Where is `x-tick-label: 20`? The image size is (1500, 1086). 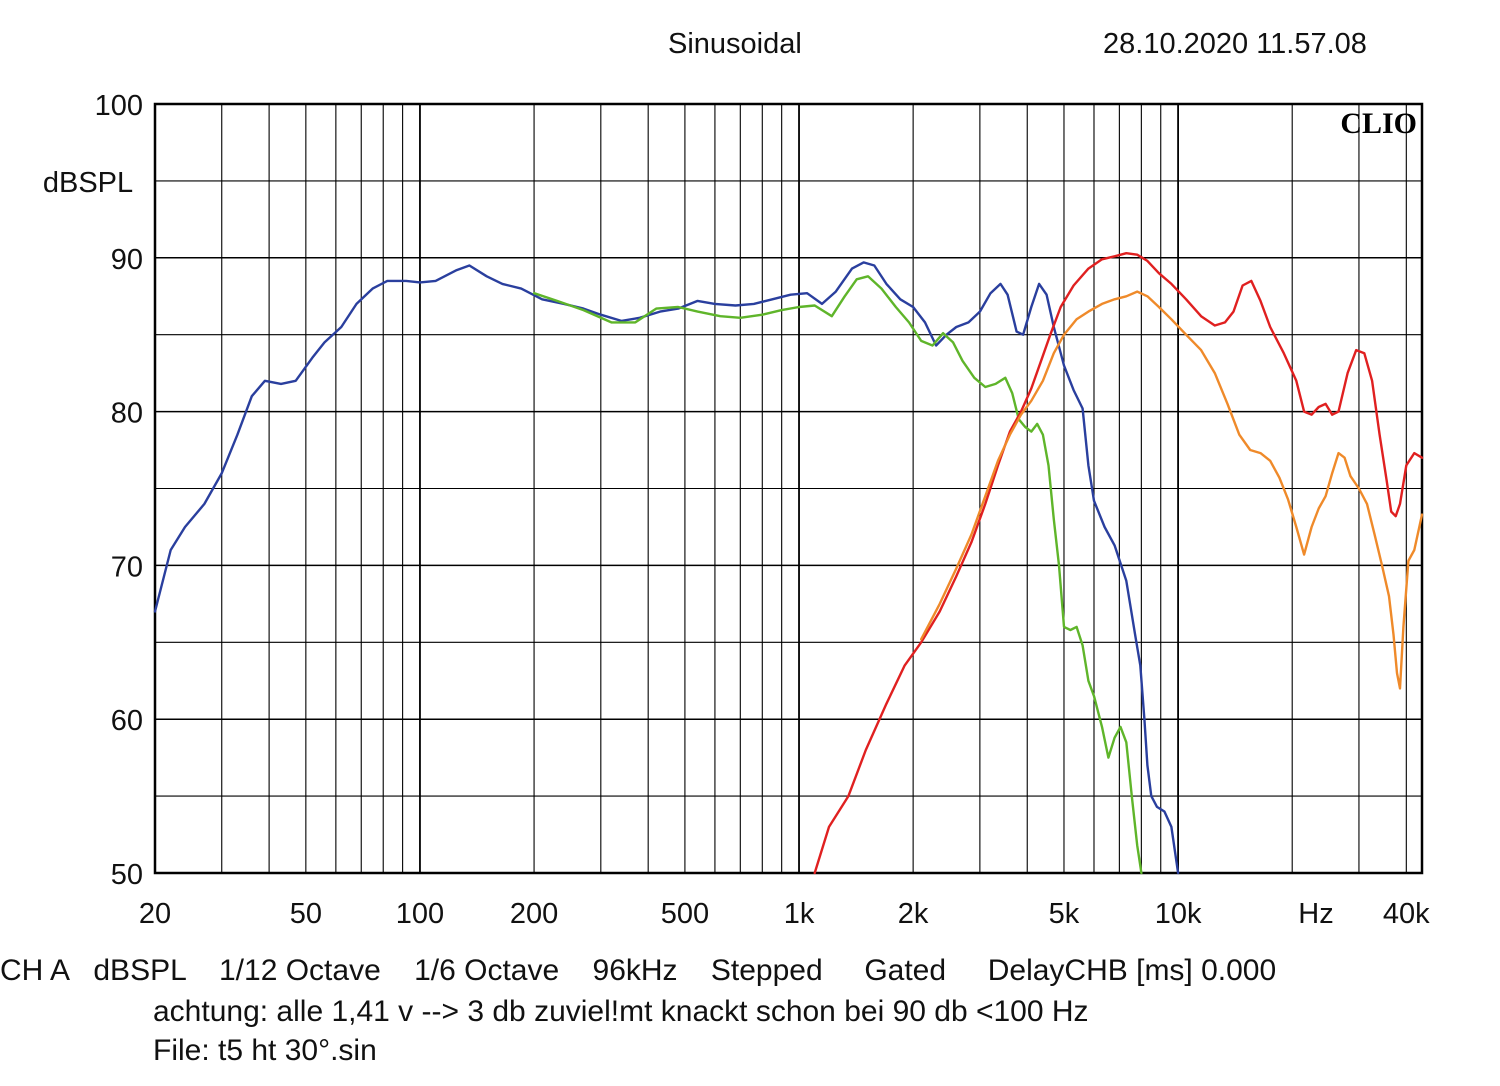 x-tick-label: 20 is located at coordinates (155, 914).